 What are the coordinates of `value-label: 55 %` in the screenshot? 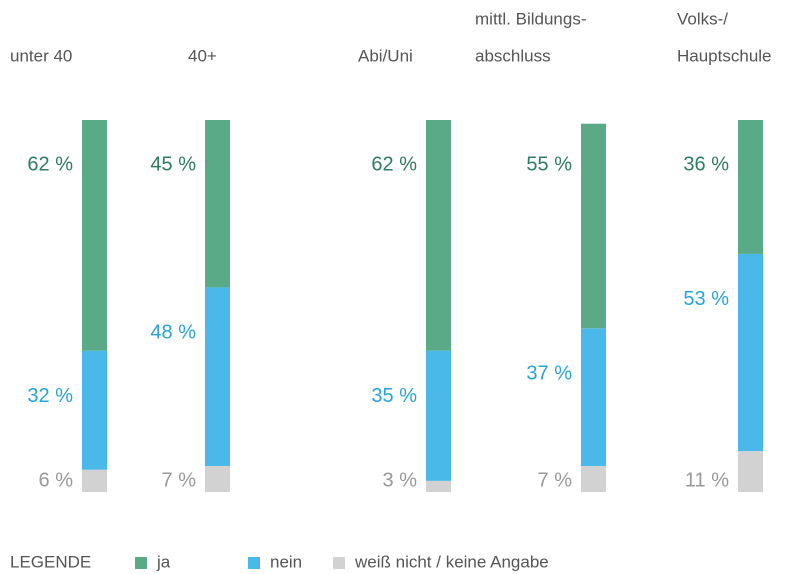 It's located at (549, 164).